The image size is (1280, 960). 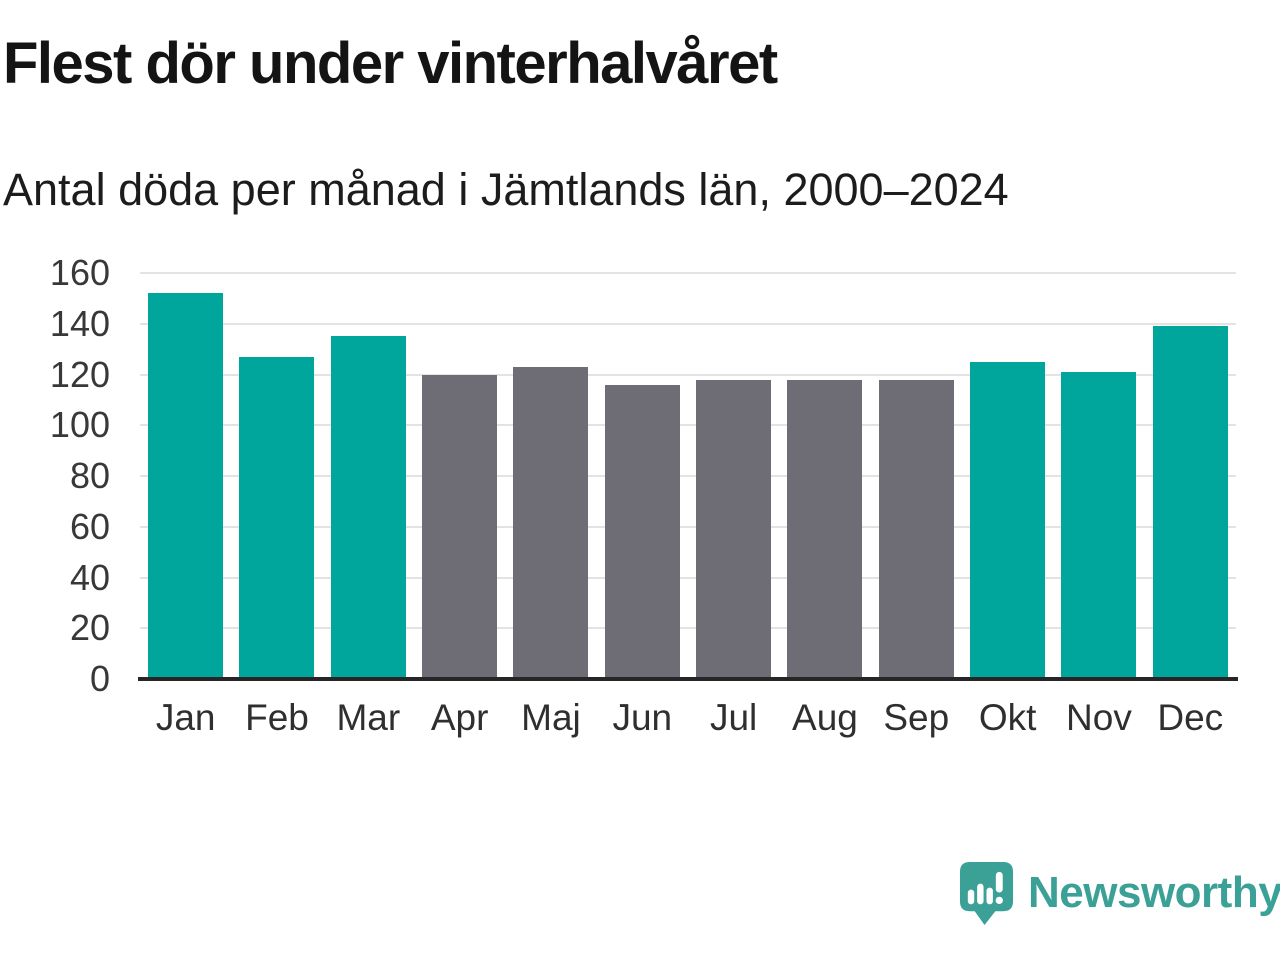 What do you see at coordinates (368, 507) in the screenshot?
I see `bar-mar` at bounding box center [368, 507].